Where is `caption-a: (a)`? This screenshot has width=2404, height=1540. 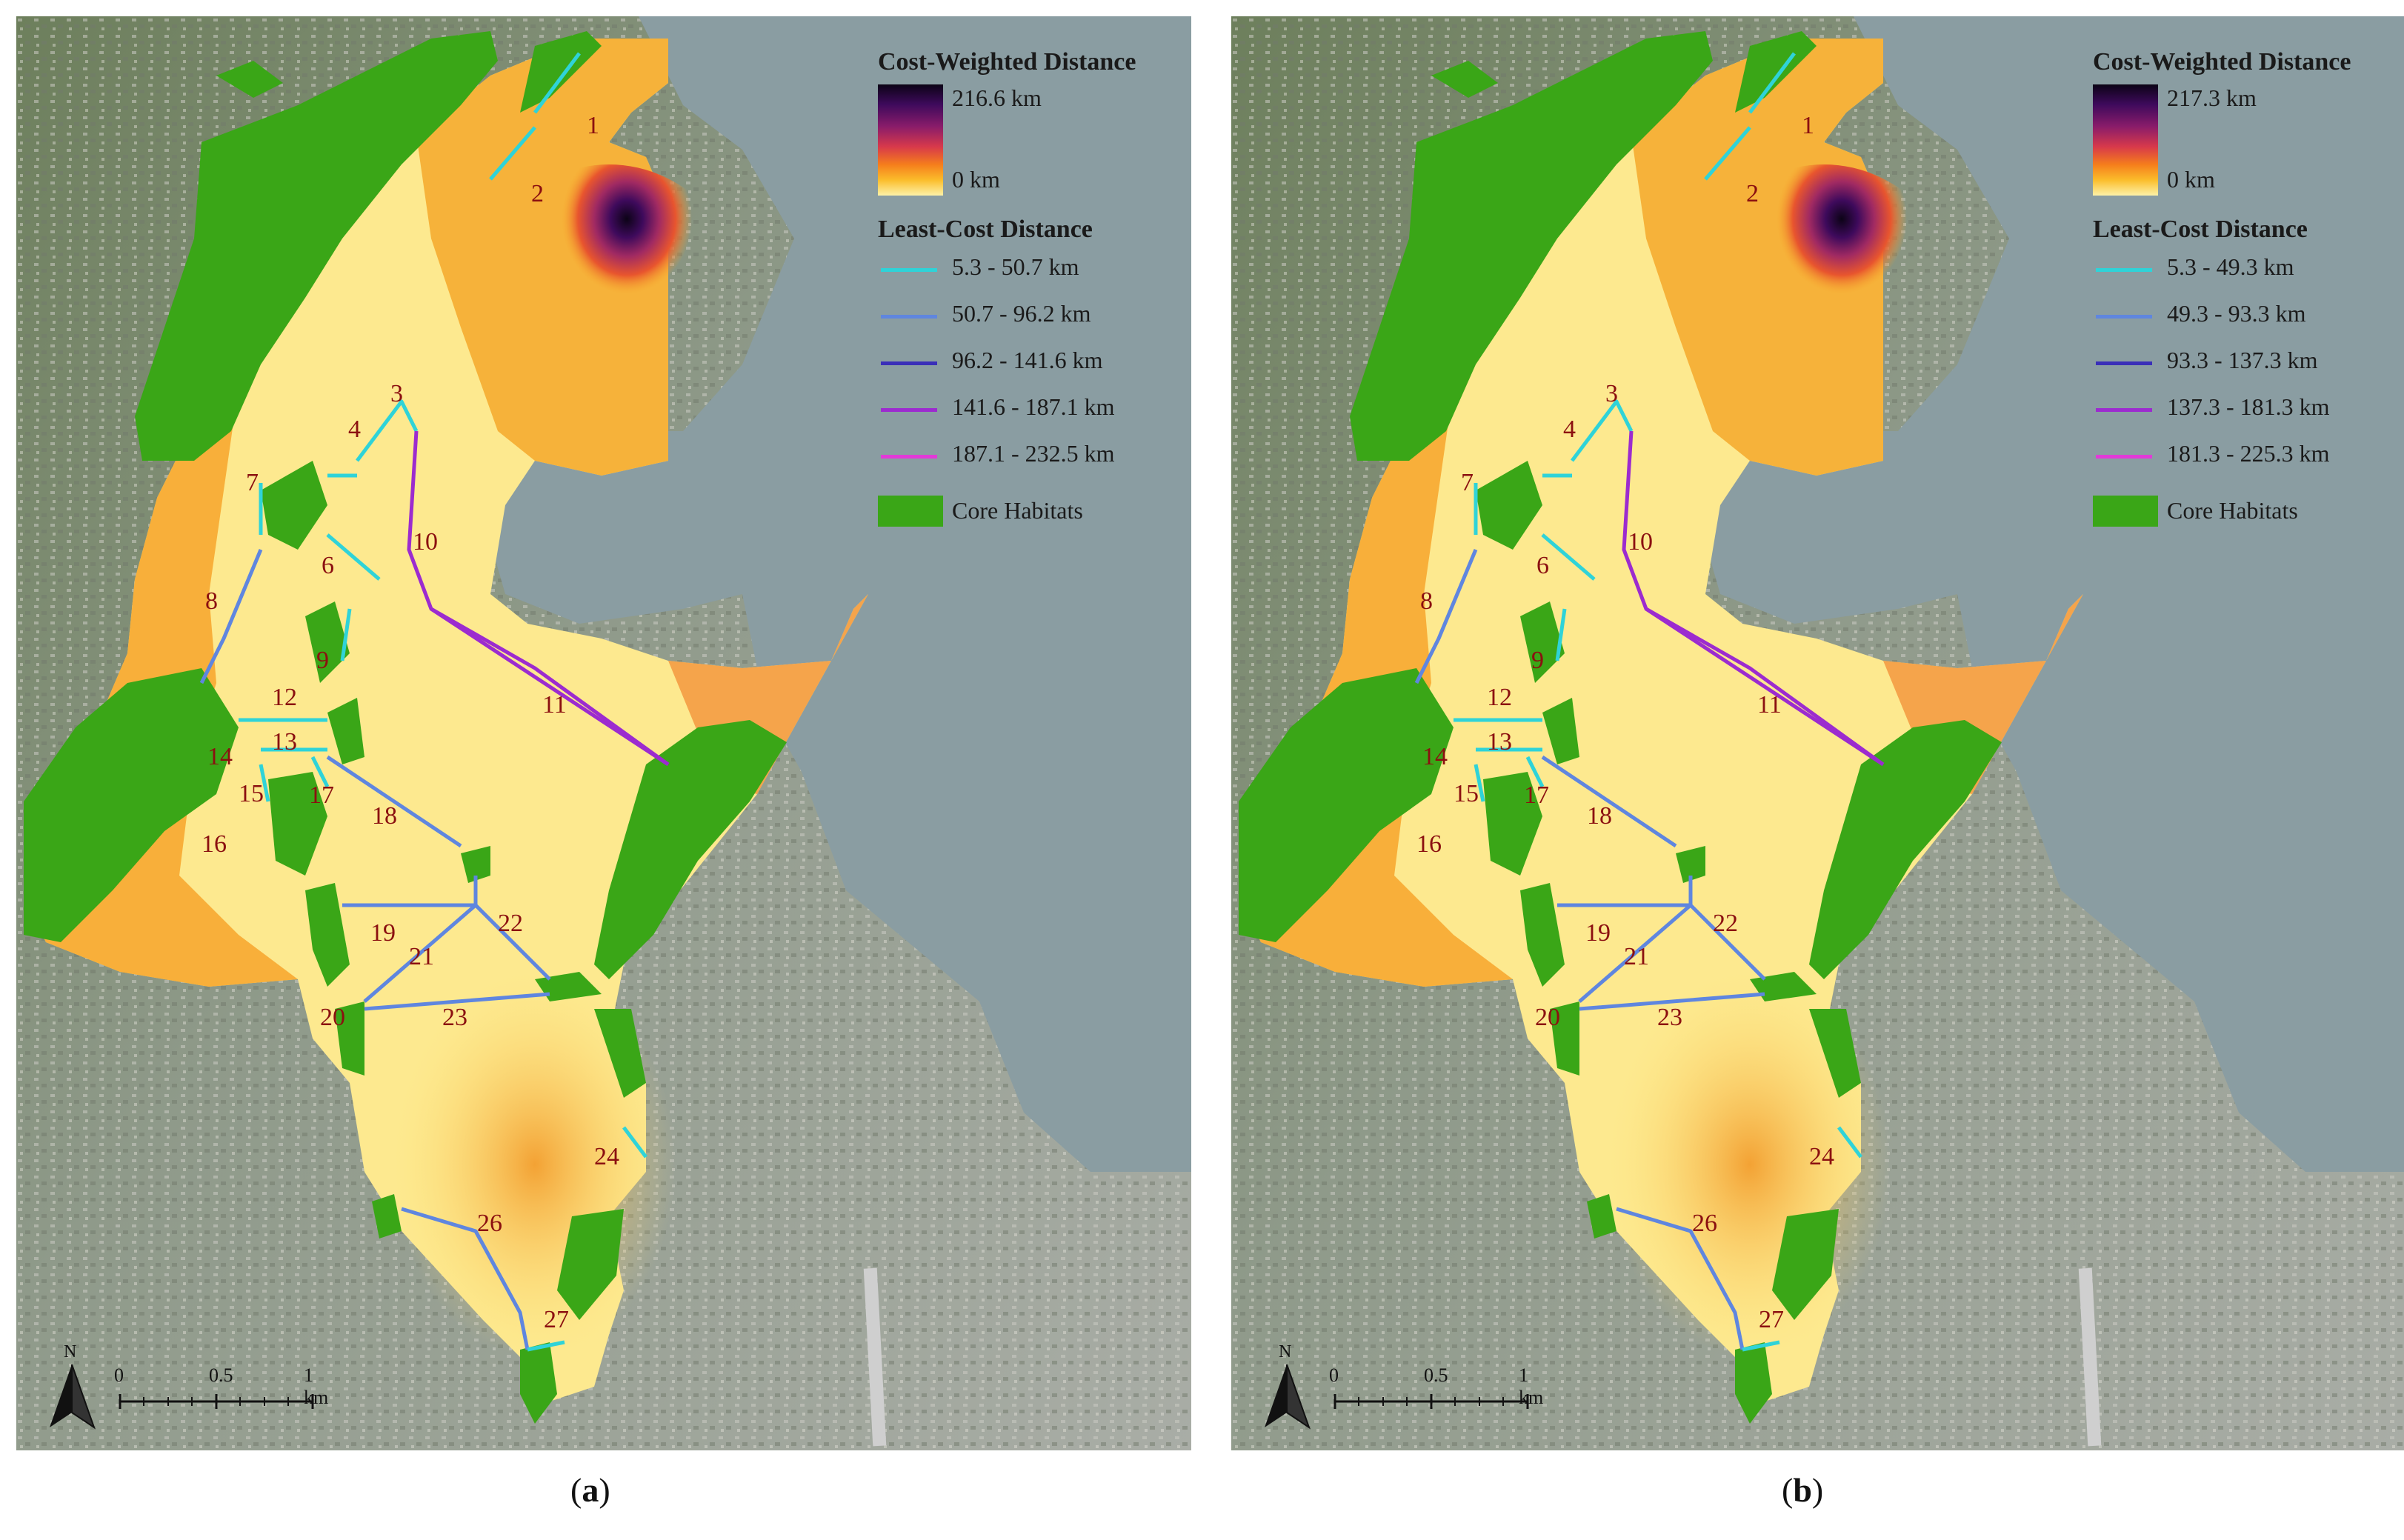
caption-a: (a) is located at coordinates (590, 1490).